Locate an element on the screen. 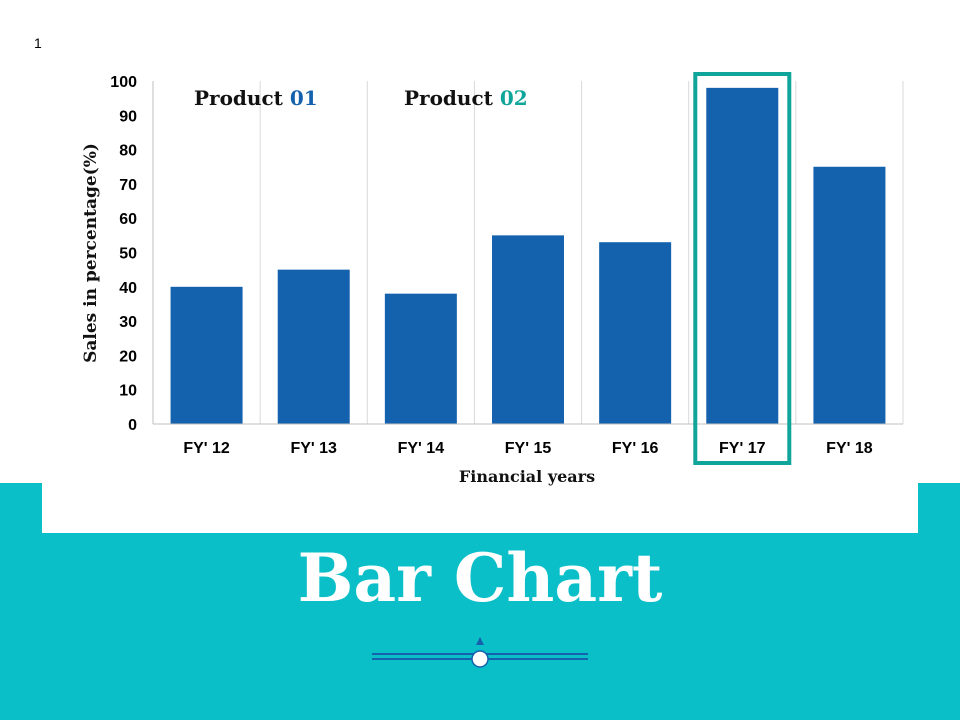 The width and height of the screenshot is (960, 720). title-divider is located at coordinates (480, 652).